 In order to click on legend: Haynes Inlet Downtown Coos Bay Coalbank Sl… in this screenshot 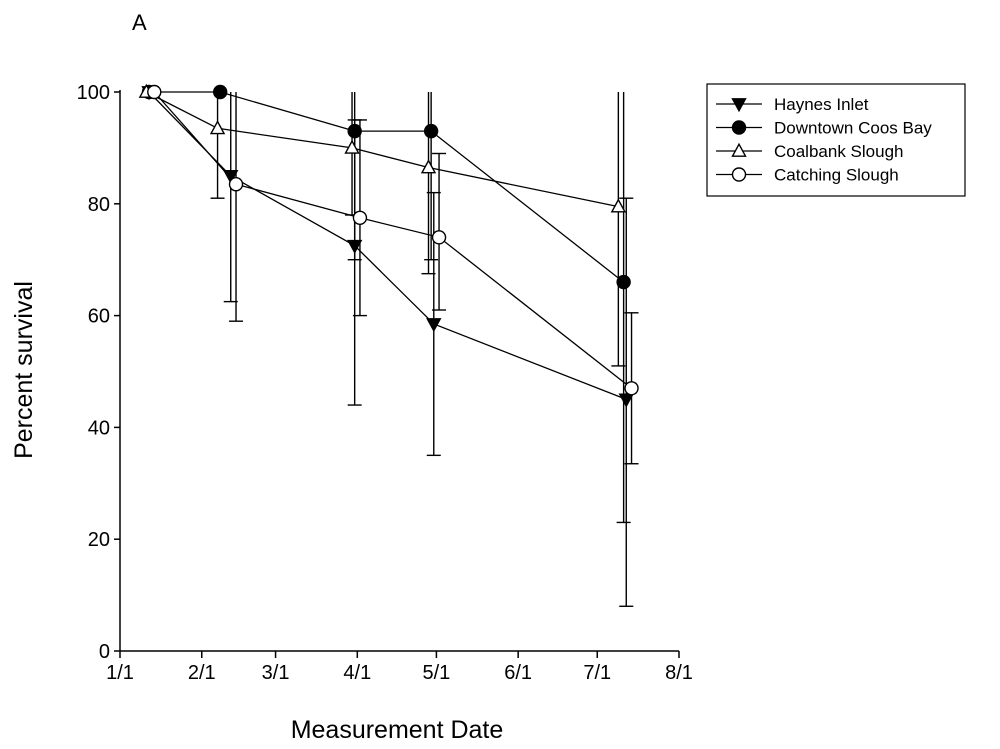, I will do `click(836, 140)`.